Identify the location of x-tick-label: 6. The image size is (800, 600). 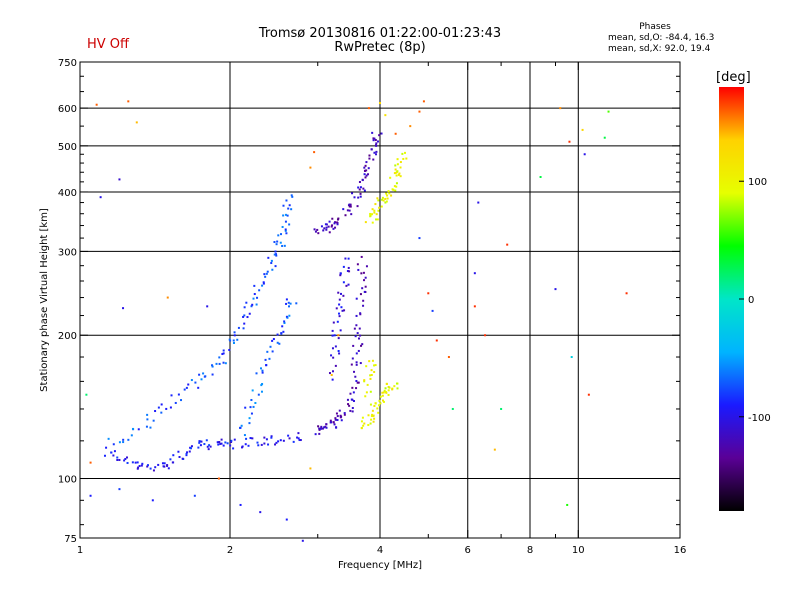
(468, 550).